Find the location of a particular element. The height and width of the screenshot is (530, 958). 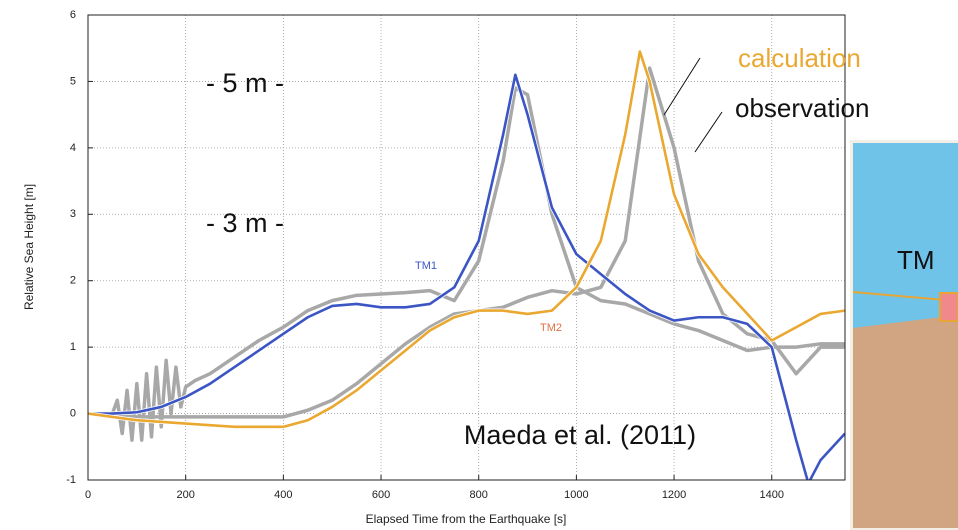

y-tick-label: 5 is located at coordinates (73, 81).